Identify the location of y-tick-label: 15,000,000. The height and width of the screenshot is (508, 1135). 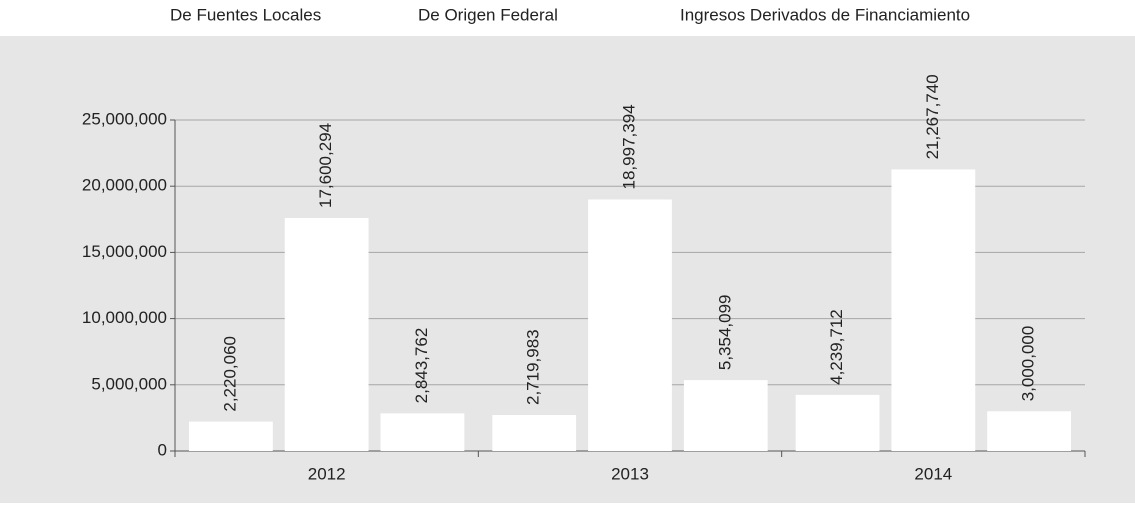
(124, 251).